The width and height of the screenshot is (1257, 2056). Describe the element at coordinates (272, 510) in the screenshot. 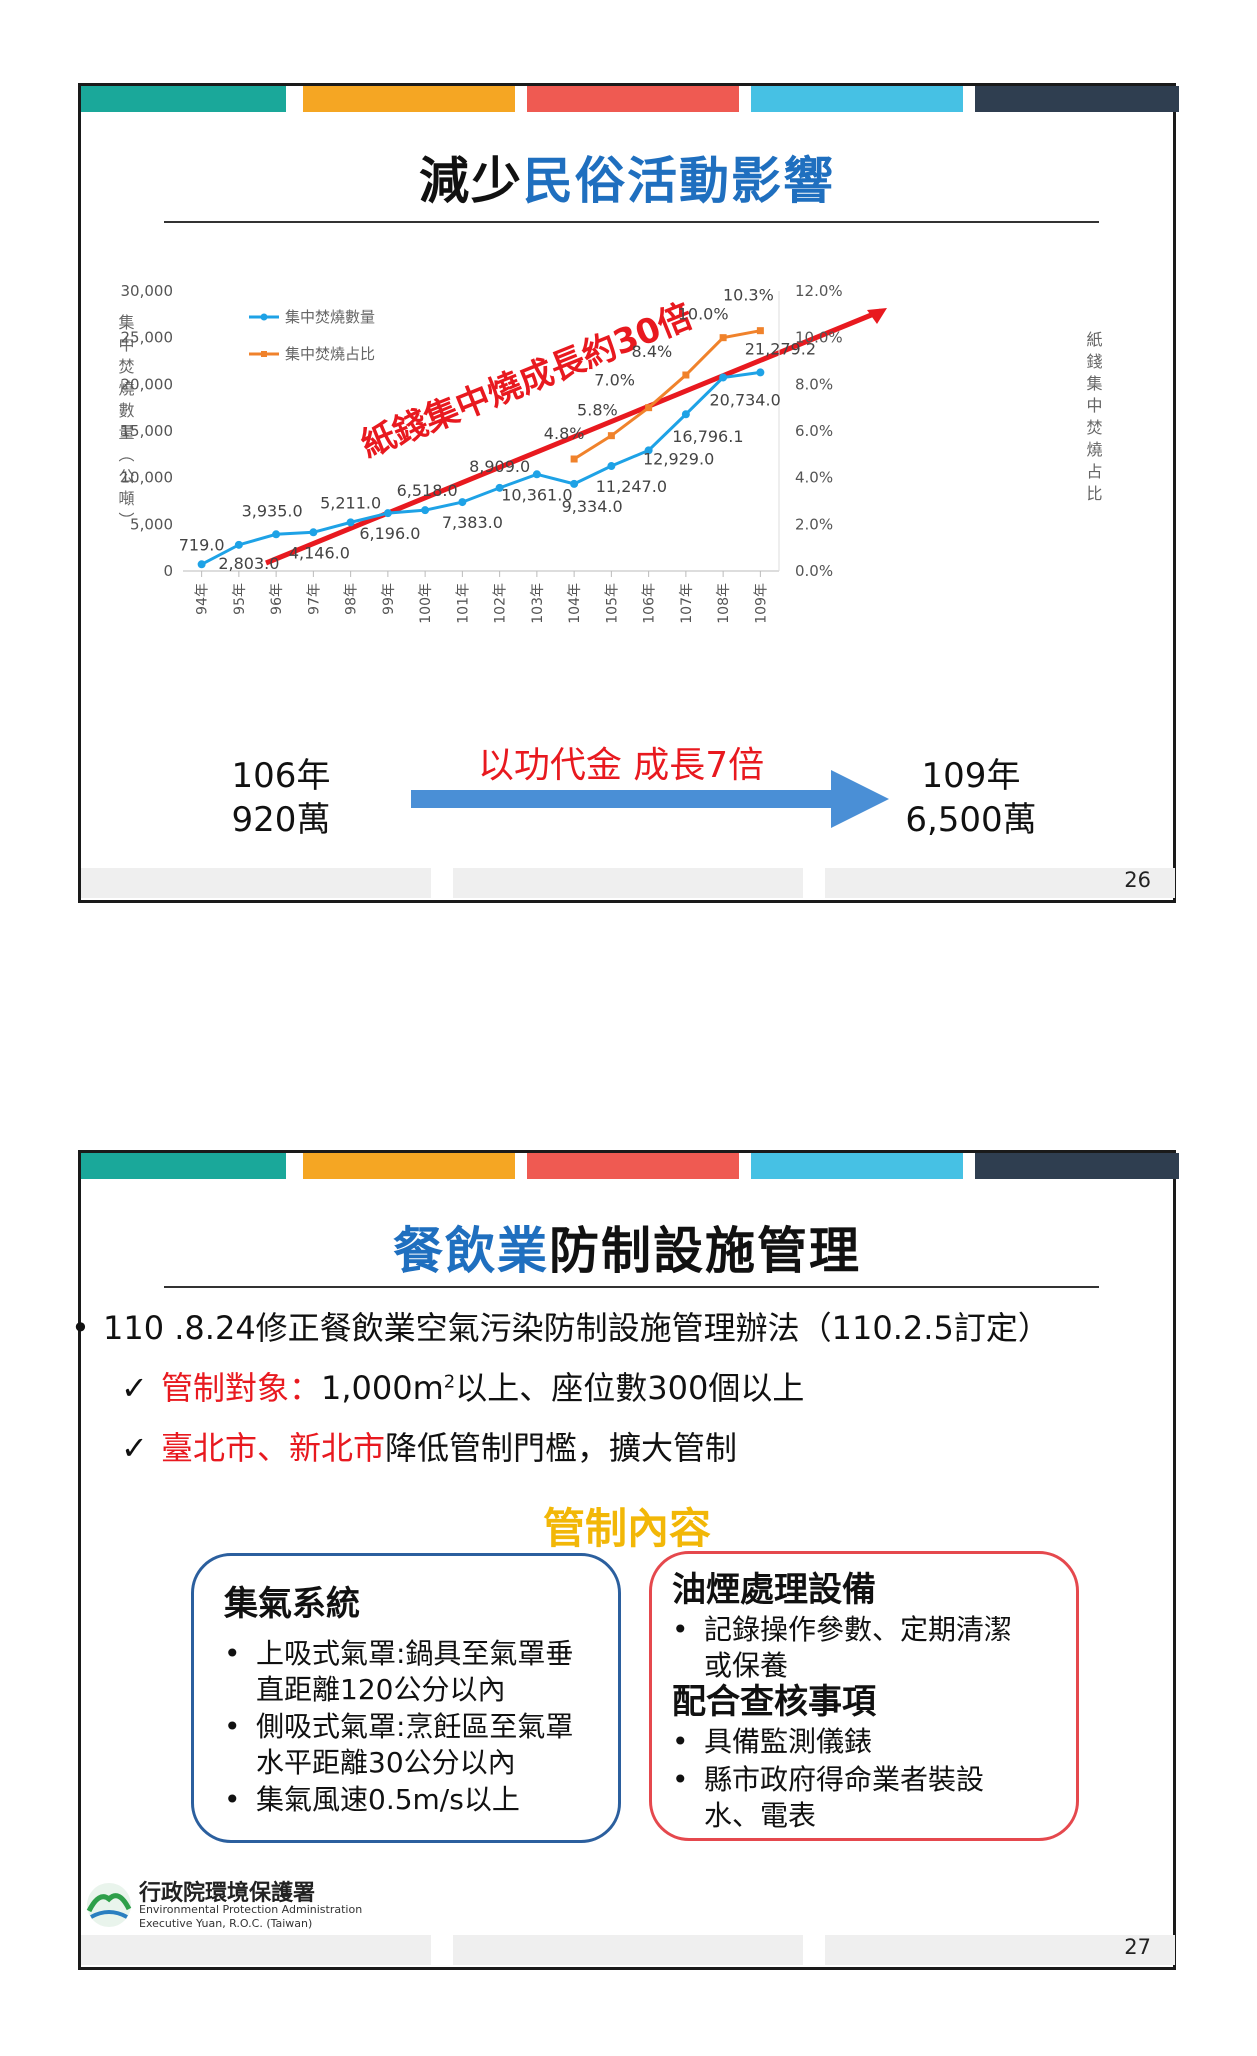

I see `data-label-count: 3,935.0` at that location.